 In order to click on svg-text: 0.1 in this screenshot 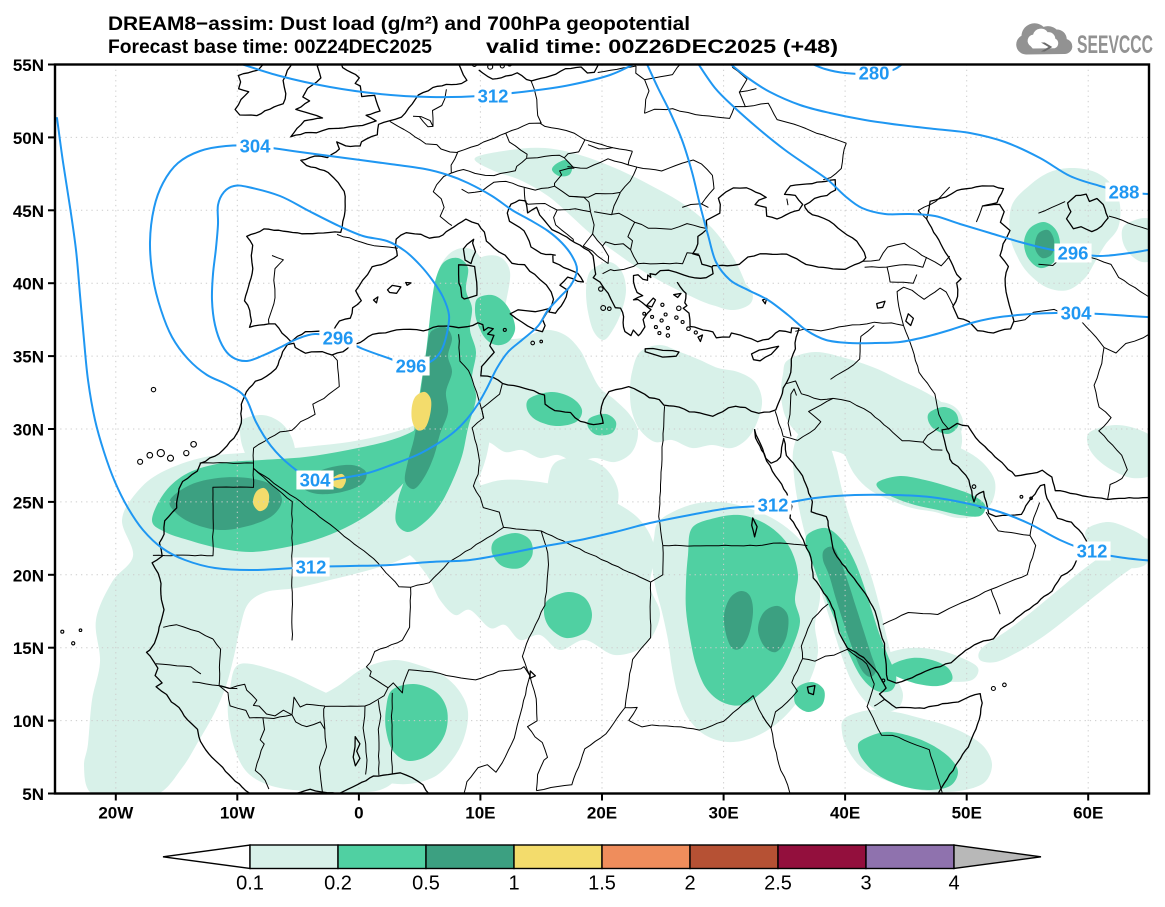, I will do `click(250, 884)`.